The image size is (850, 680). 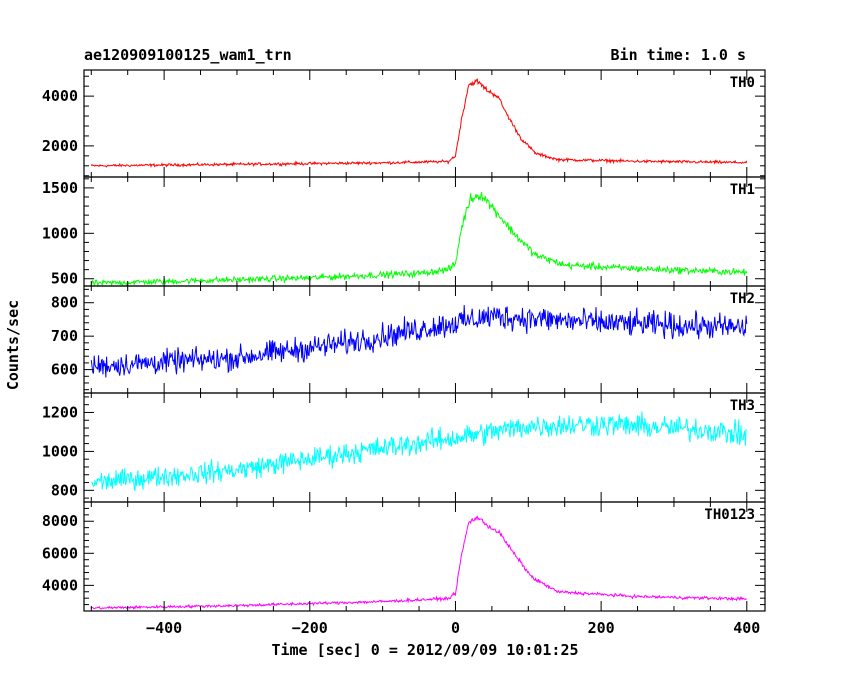 I want to click on y-tick-label: 1500, so click(x=60, y=188).